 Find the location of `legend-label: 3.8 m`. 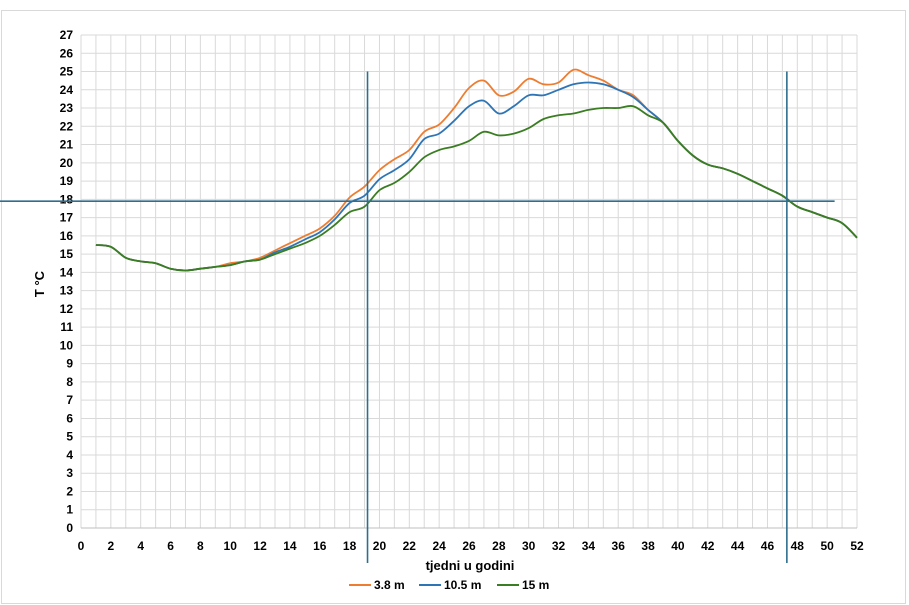

legend-label: 3.8 m is located at coordinates (389, 585).